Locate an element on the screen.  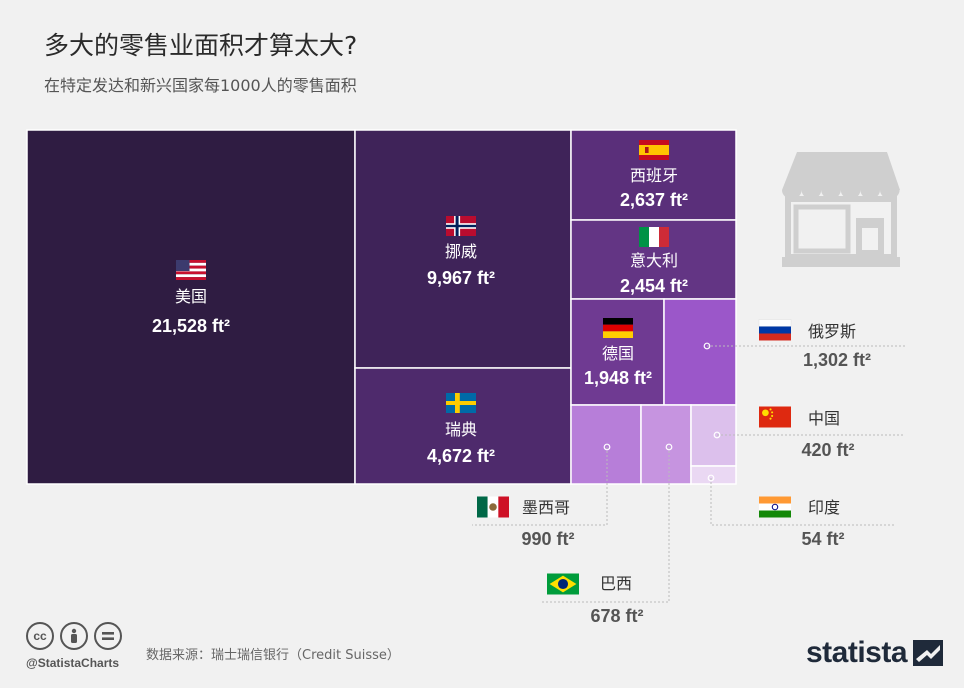
treemap-cell-india is located at coordinates (713, 475).